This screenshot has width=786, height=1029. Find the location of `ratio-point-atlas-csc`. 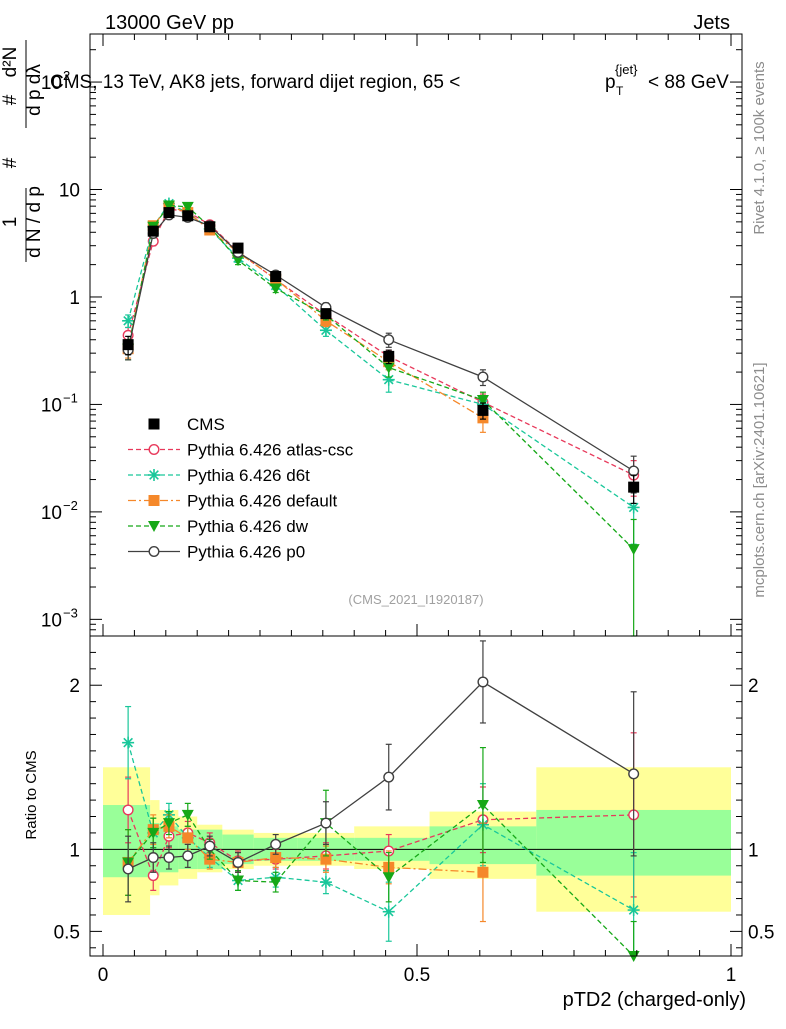

ratio-point-atlas-csc is located at coordinates (128, 810).